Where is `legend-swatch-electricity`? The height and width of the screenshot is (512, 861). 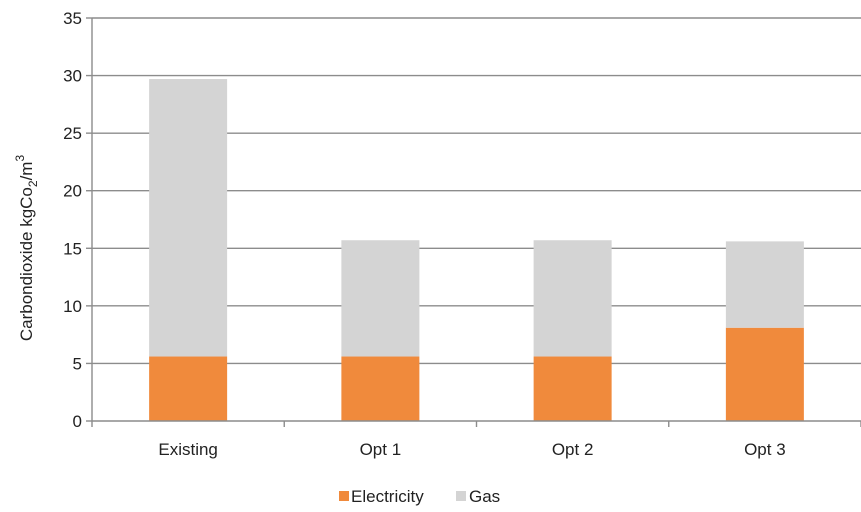
legend-swatch-electricity is located at coordinates (344, 496).